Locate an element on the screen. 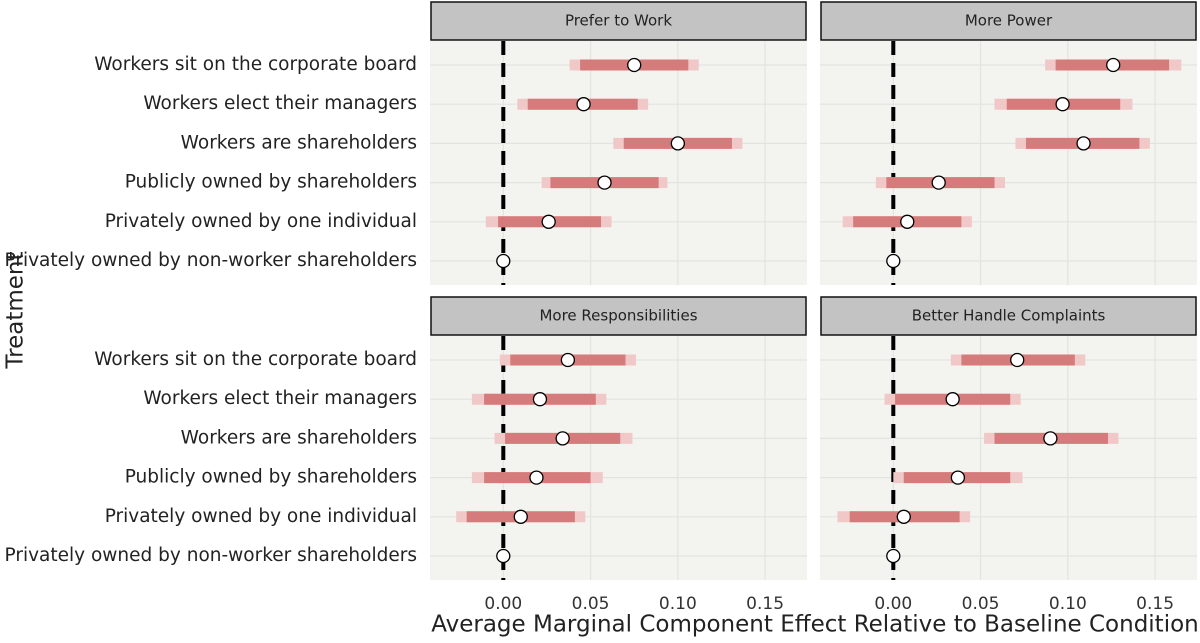 This screenshot has height=643, width=1200. strip-title: Better Handle Complaints is located at coordinates (1009, 316).